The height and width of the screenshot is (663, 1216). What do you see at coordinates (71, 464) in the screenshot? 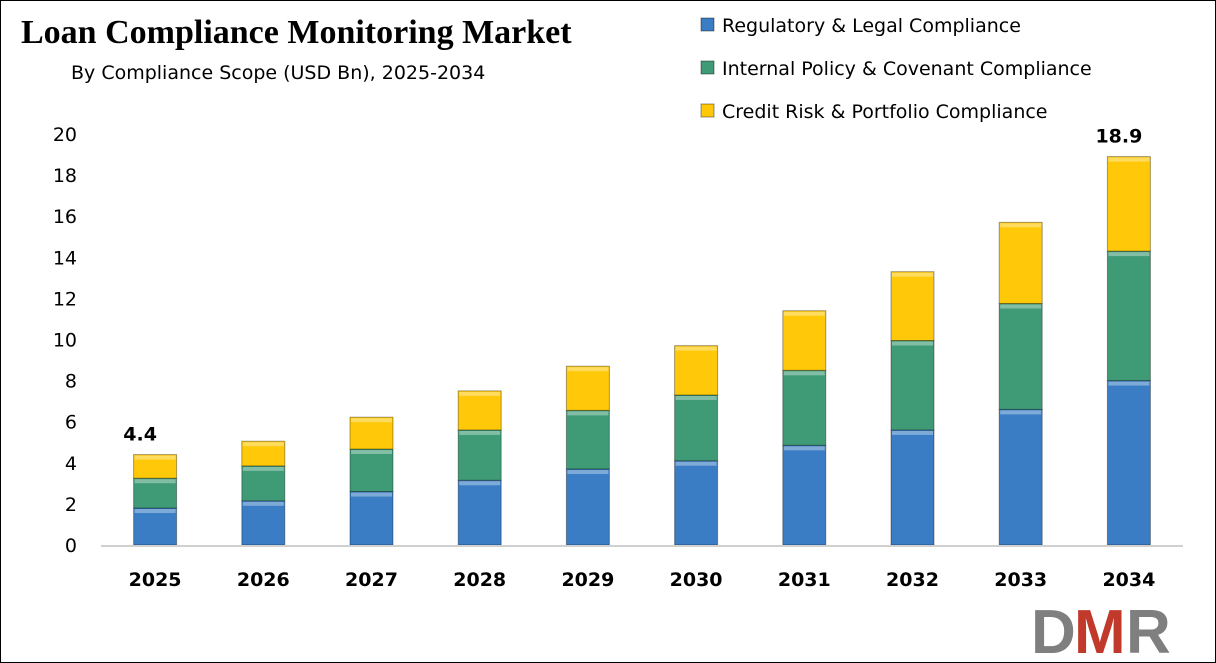
I see `y-tick-label: 4` at bounding box center [71, 464].